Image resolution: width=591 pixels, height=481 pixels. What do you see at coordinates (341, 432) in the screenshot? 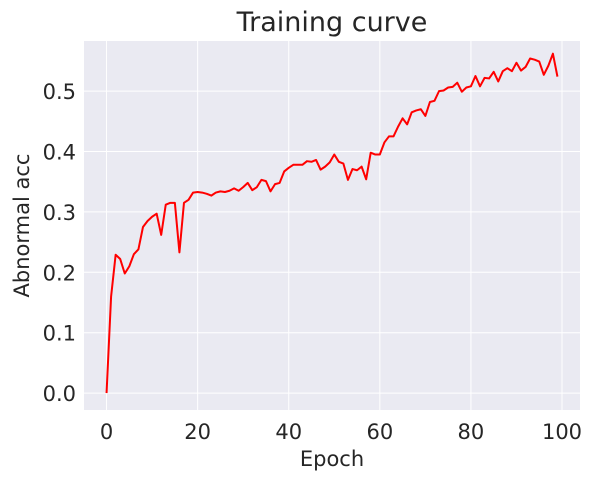
I see `x-axis: 0 20 40 60 80 100` at bounding box center [341, 432].